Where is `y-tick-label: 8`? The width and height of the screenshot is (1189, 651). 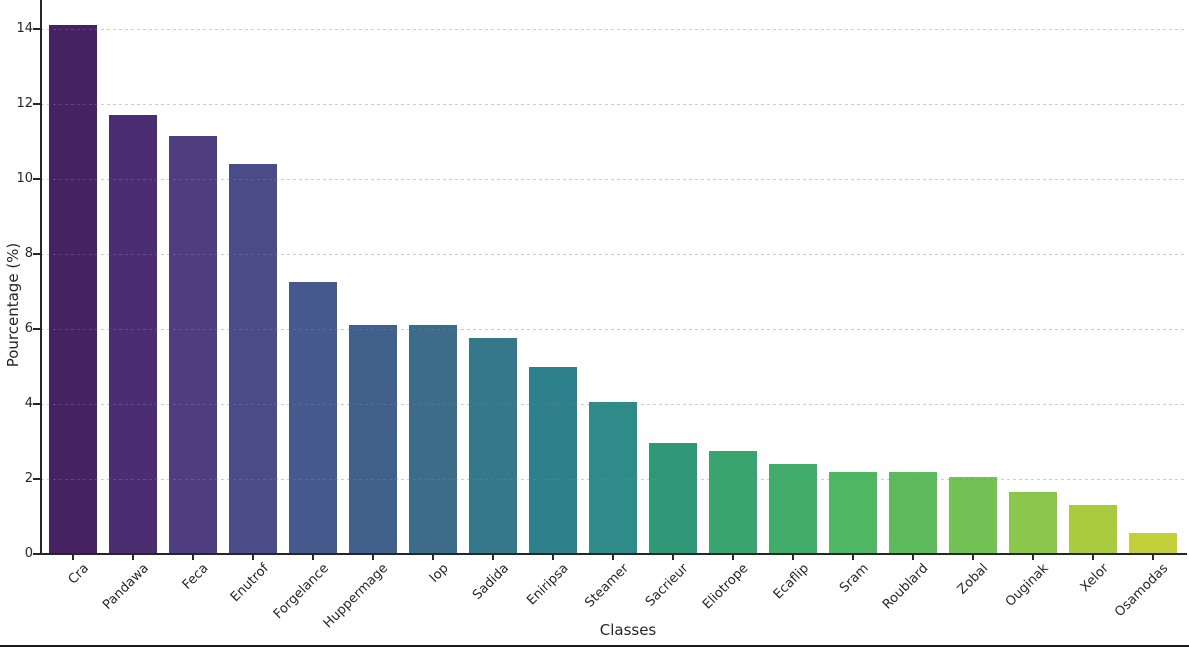
y-tick-label: 8 is located at coordinates (28, 253).